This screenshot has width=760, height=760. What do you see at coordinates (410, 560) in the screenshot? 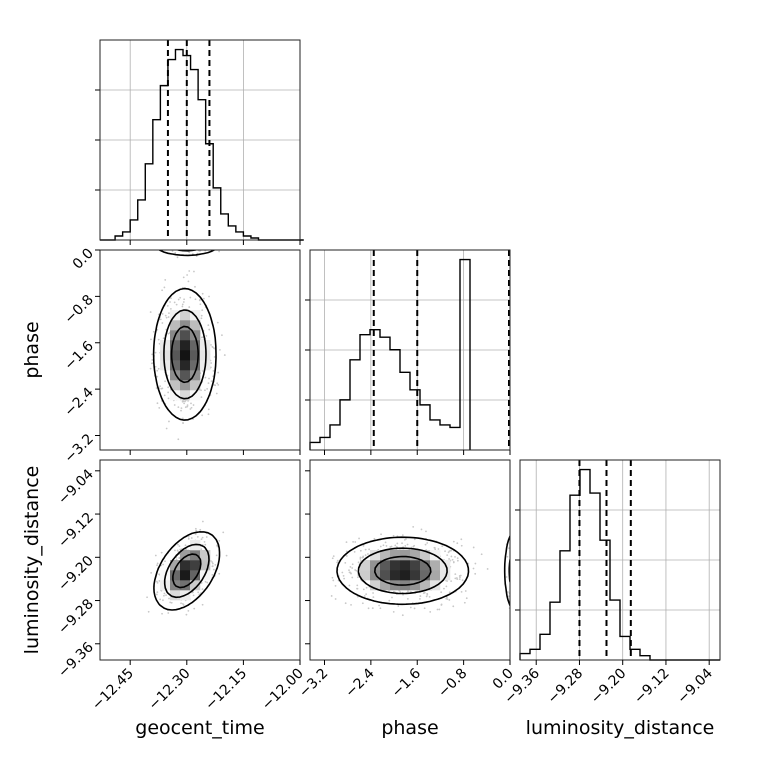
I see `scatter-panel-phase-vs-luminosity_distance` at bounding box center [410, 560].